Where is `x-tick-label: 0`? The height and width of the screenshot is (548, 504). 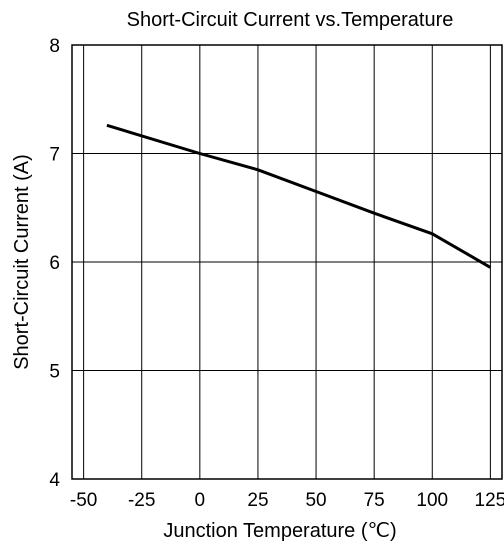 x-tick-label: 0 is located at coordinates (200, 500).